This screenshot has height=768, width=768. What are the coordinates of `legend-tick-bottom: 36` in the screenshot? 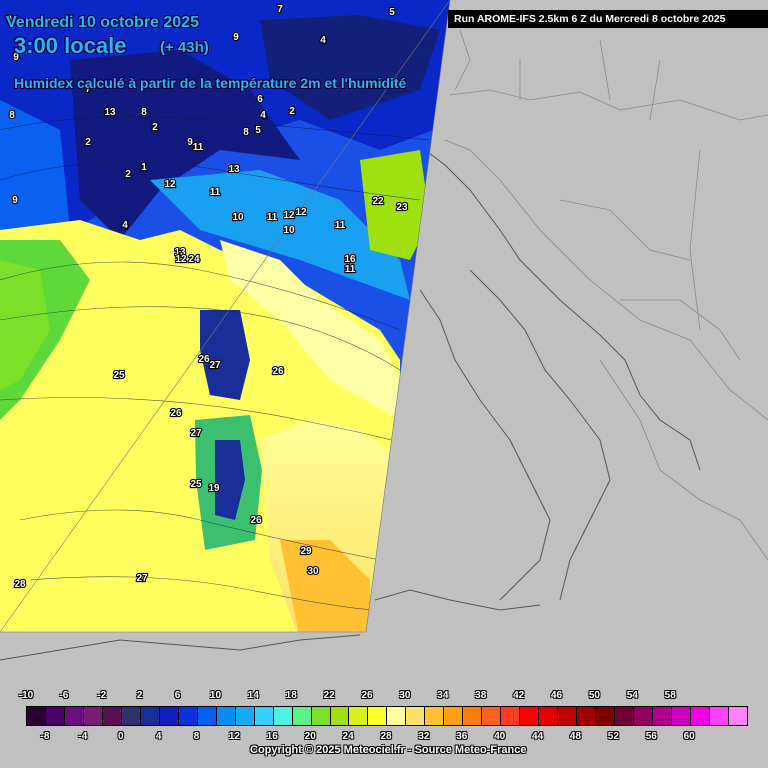 It's located at (462, 736).